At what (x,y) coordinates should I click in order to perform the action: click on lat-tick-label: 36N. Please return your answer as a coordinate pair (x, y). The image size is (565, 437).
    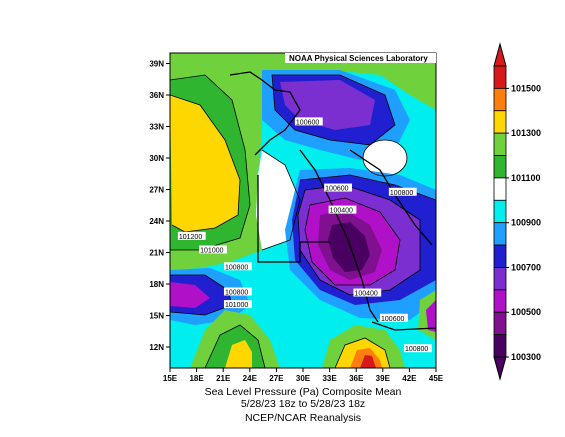
    Looking at the image, I should click on (156, 95).